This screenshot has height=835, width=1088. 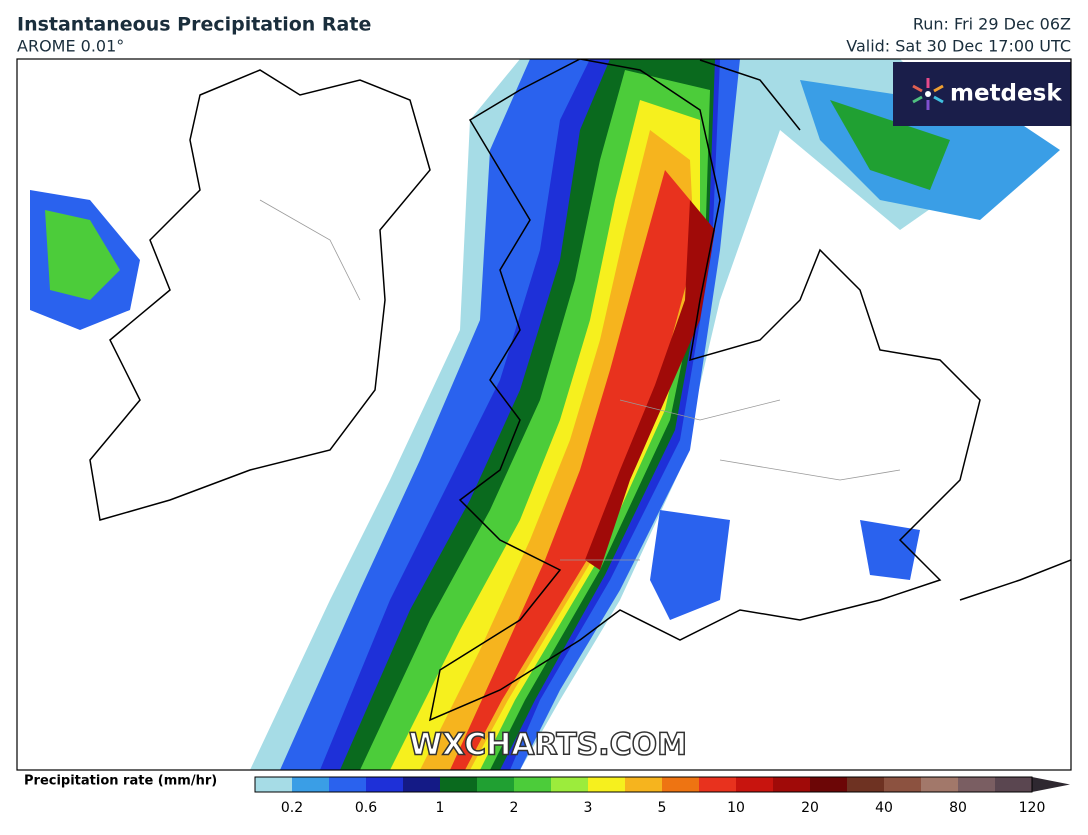 I want to click on colorbar-tick-label: 10, so click(x=736, y=808).